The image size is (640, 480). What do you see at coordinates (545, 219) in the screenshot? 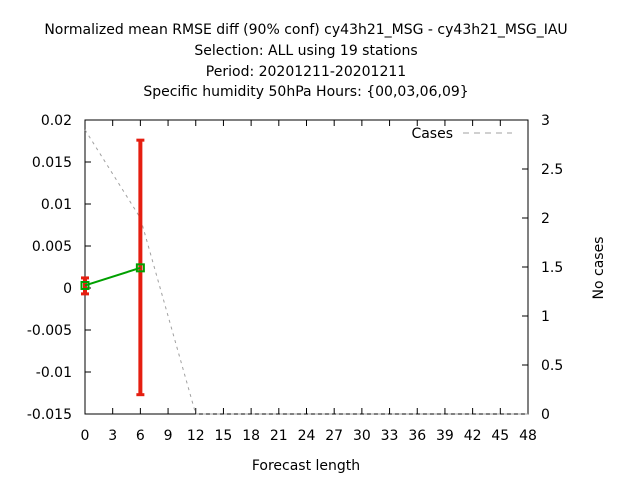
I see `y2-tick-label: 2` at bounding box center [545, 219].